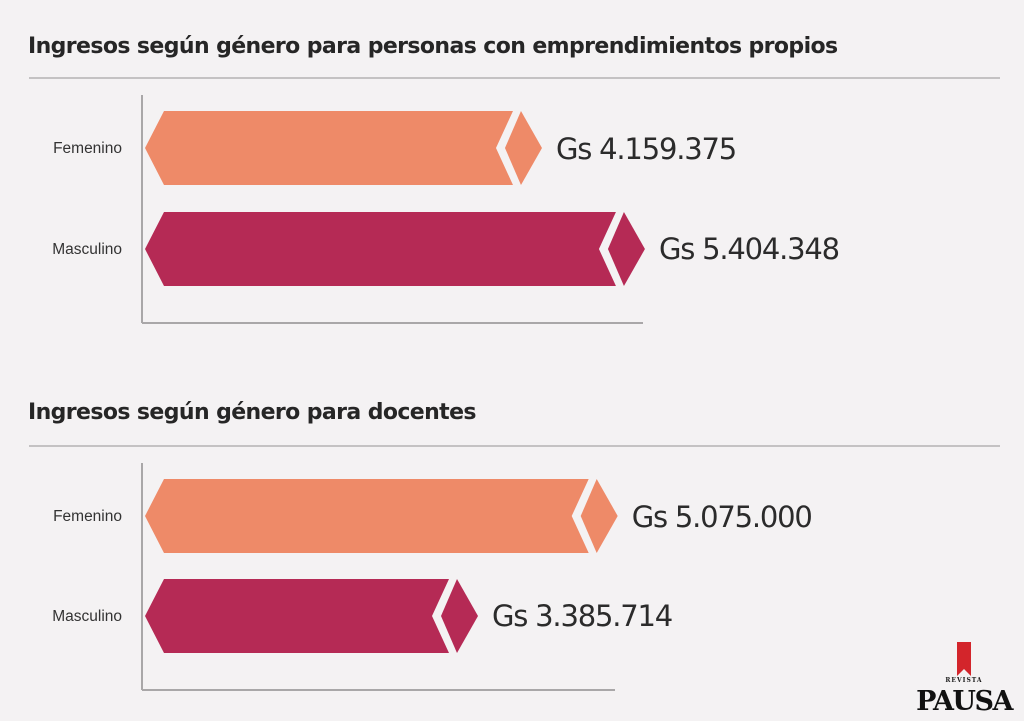 The height and width of the screenshot is (721, 1024). What do you see at coordinates (964, 659) in the screenshot?
I see `bookmark-ribbon-icon` at bounding box center [964, 659].